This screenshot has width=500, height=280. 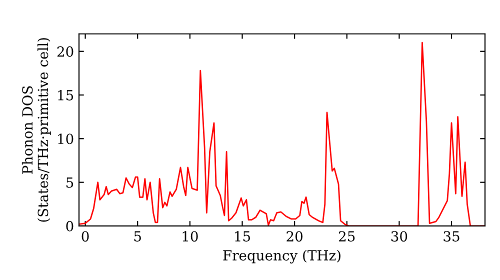 I want to click on y-tick-label: 15, so click(x=66, y=95).